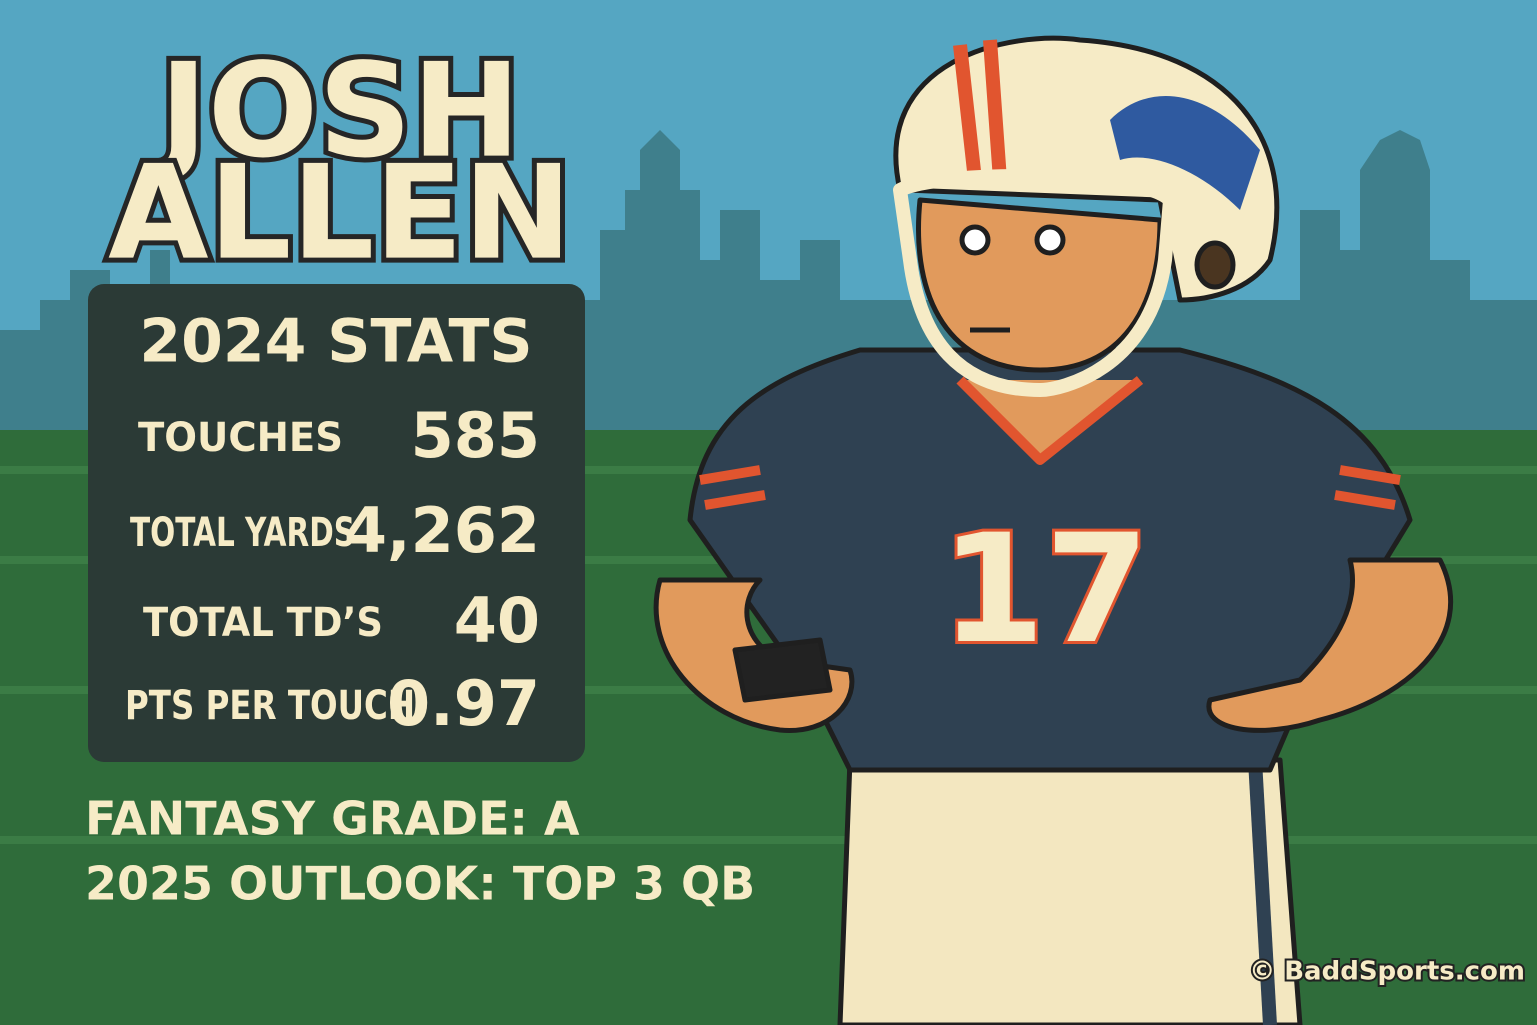 Image resolution: width=1537 pixels, height=1025 pixels. What do you see at coordinates (475, 435) in the screenshot?
I see `stat-value: 585` at bounding box center [475, 435].